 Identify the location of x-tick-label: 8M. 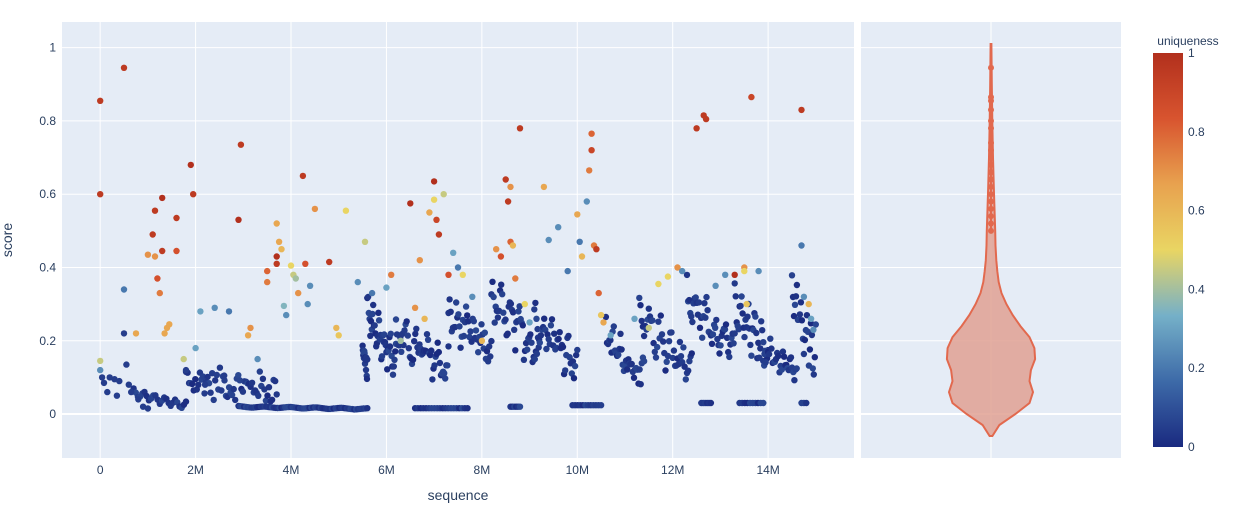
(482, 470).